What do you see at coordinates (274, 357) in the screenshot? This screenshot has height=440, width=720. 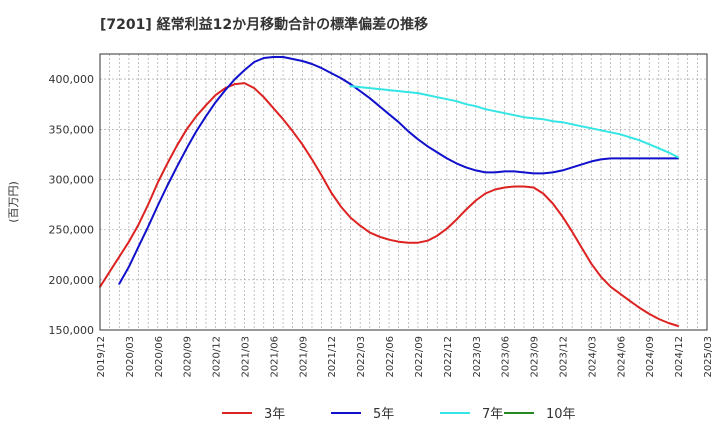 I see `x-tick-label: 2021/06` at bounding box center [274, 357].